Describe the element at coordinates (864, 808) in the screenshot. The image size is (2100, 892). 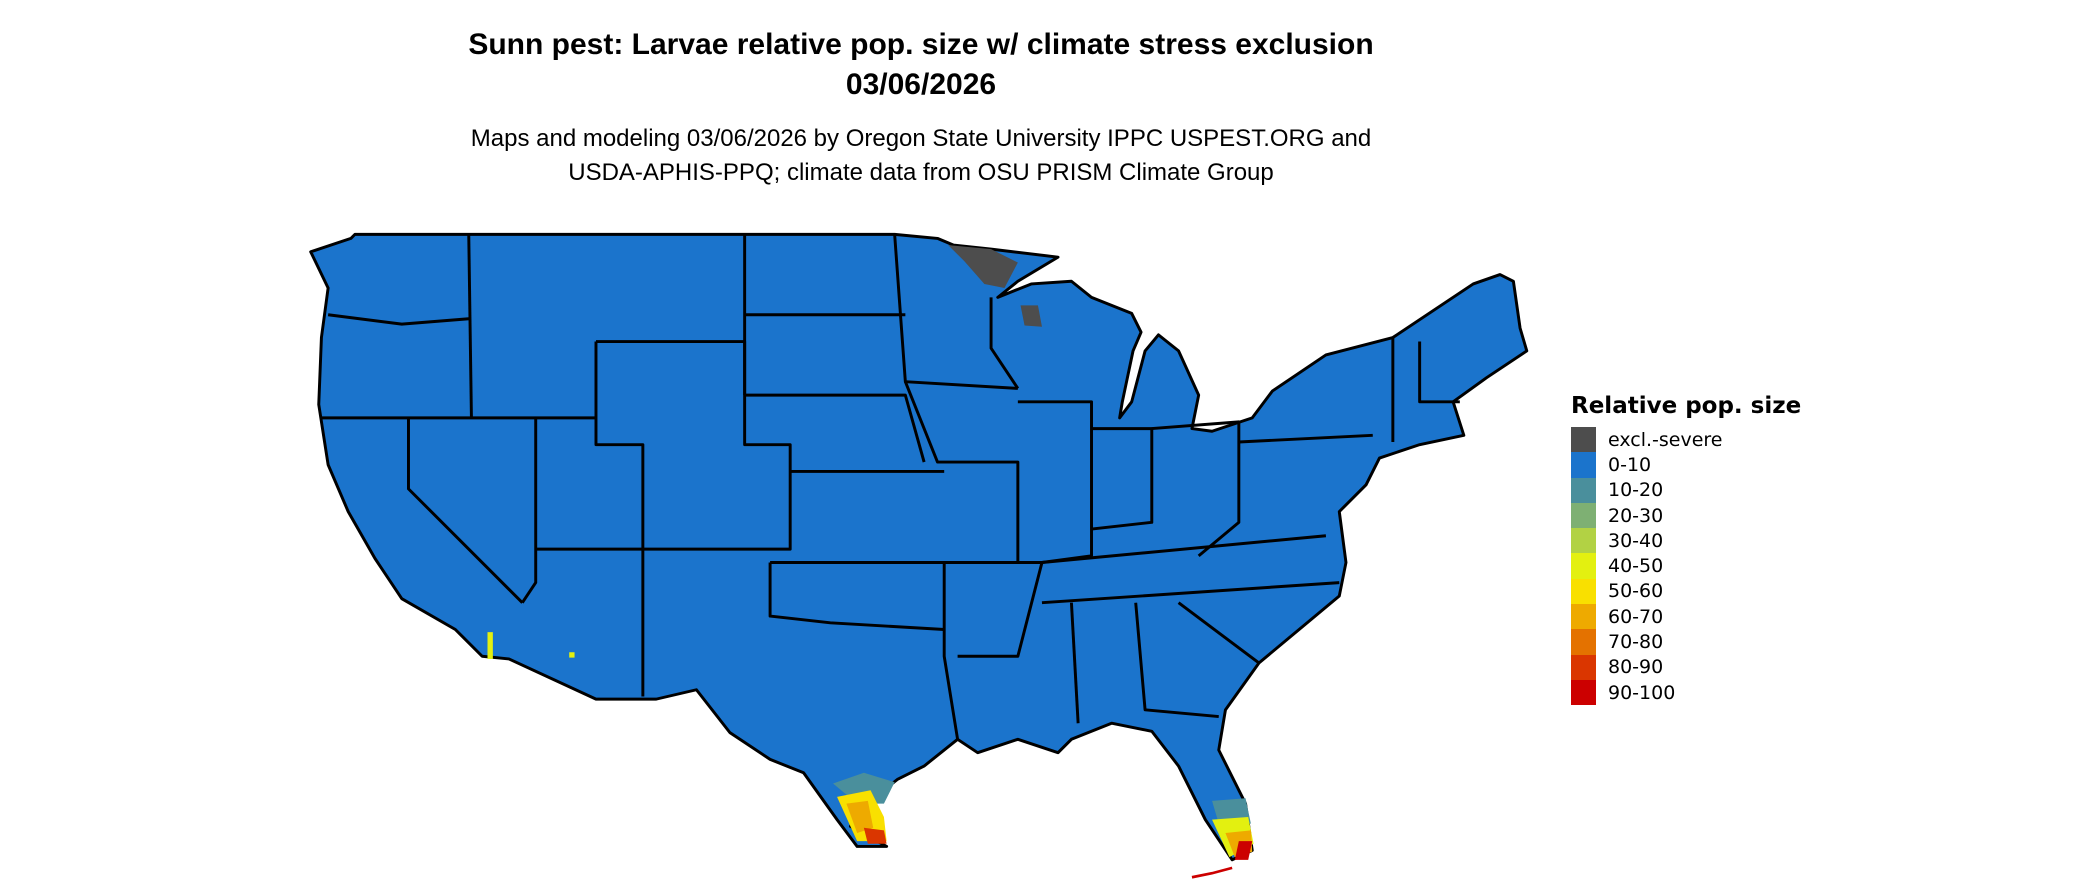
I see `texas-hotspot` at that location.